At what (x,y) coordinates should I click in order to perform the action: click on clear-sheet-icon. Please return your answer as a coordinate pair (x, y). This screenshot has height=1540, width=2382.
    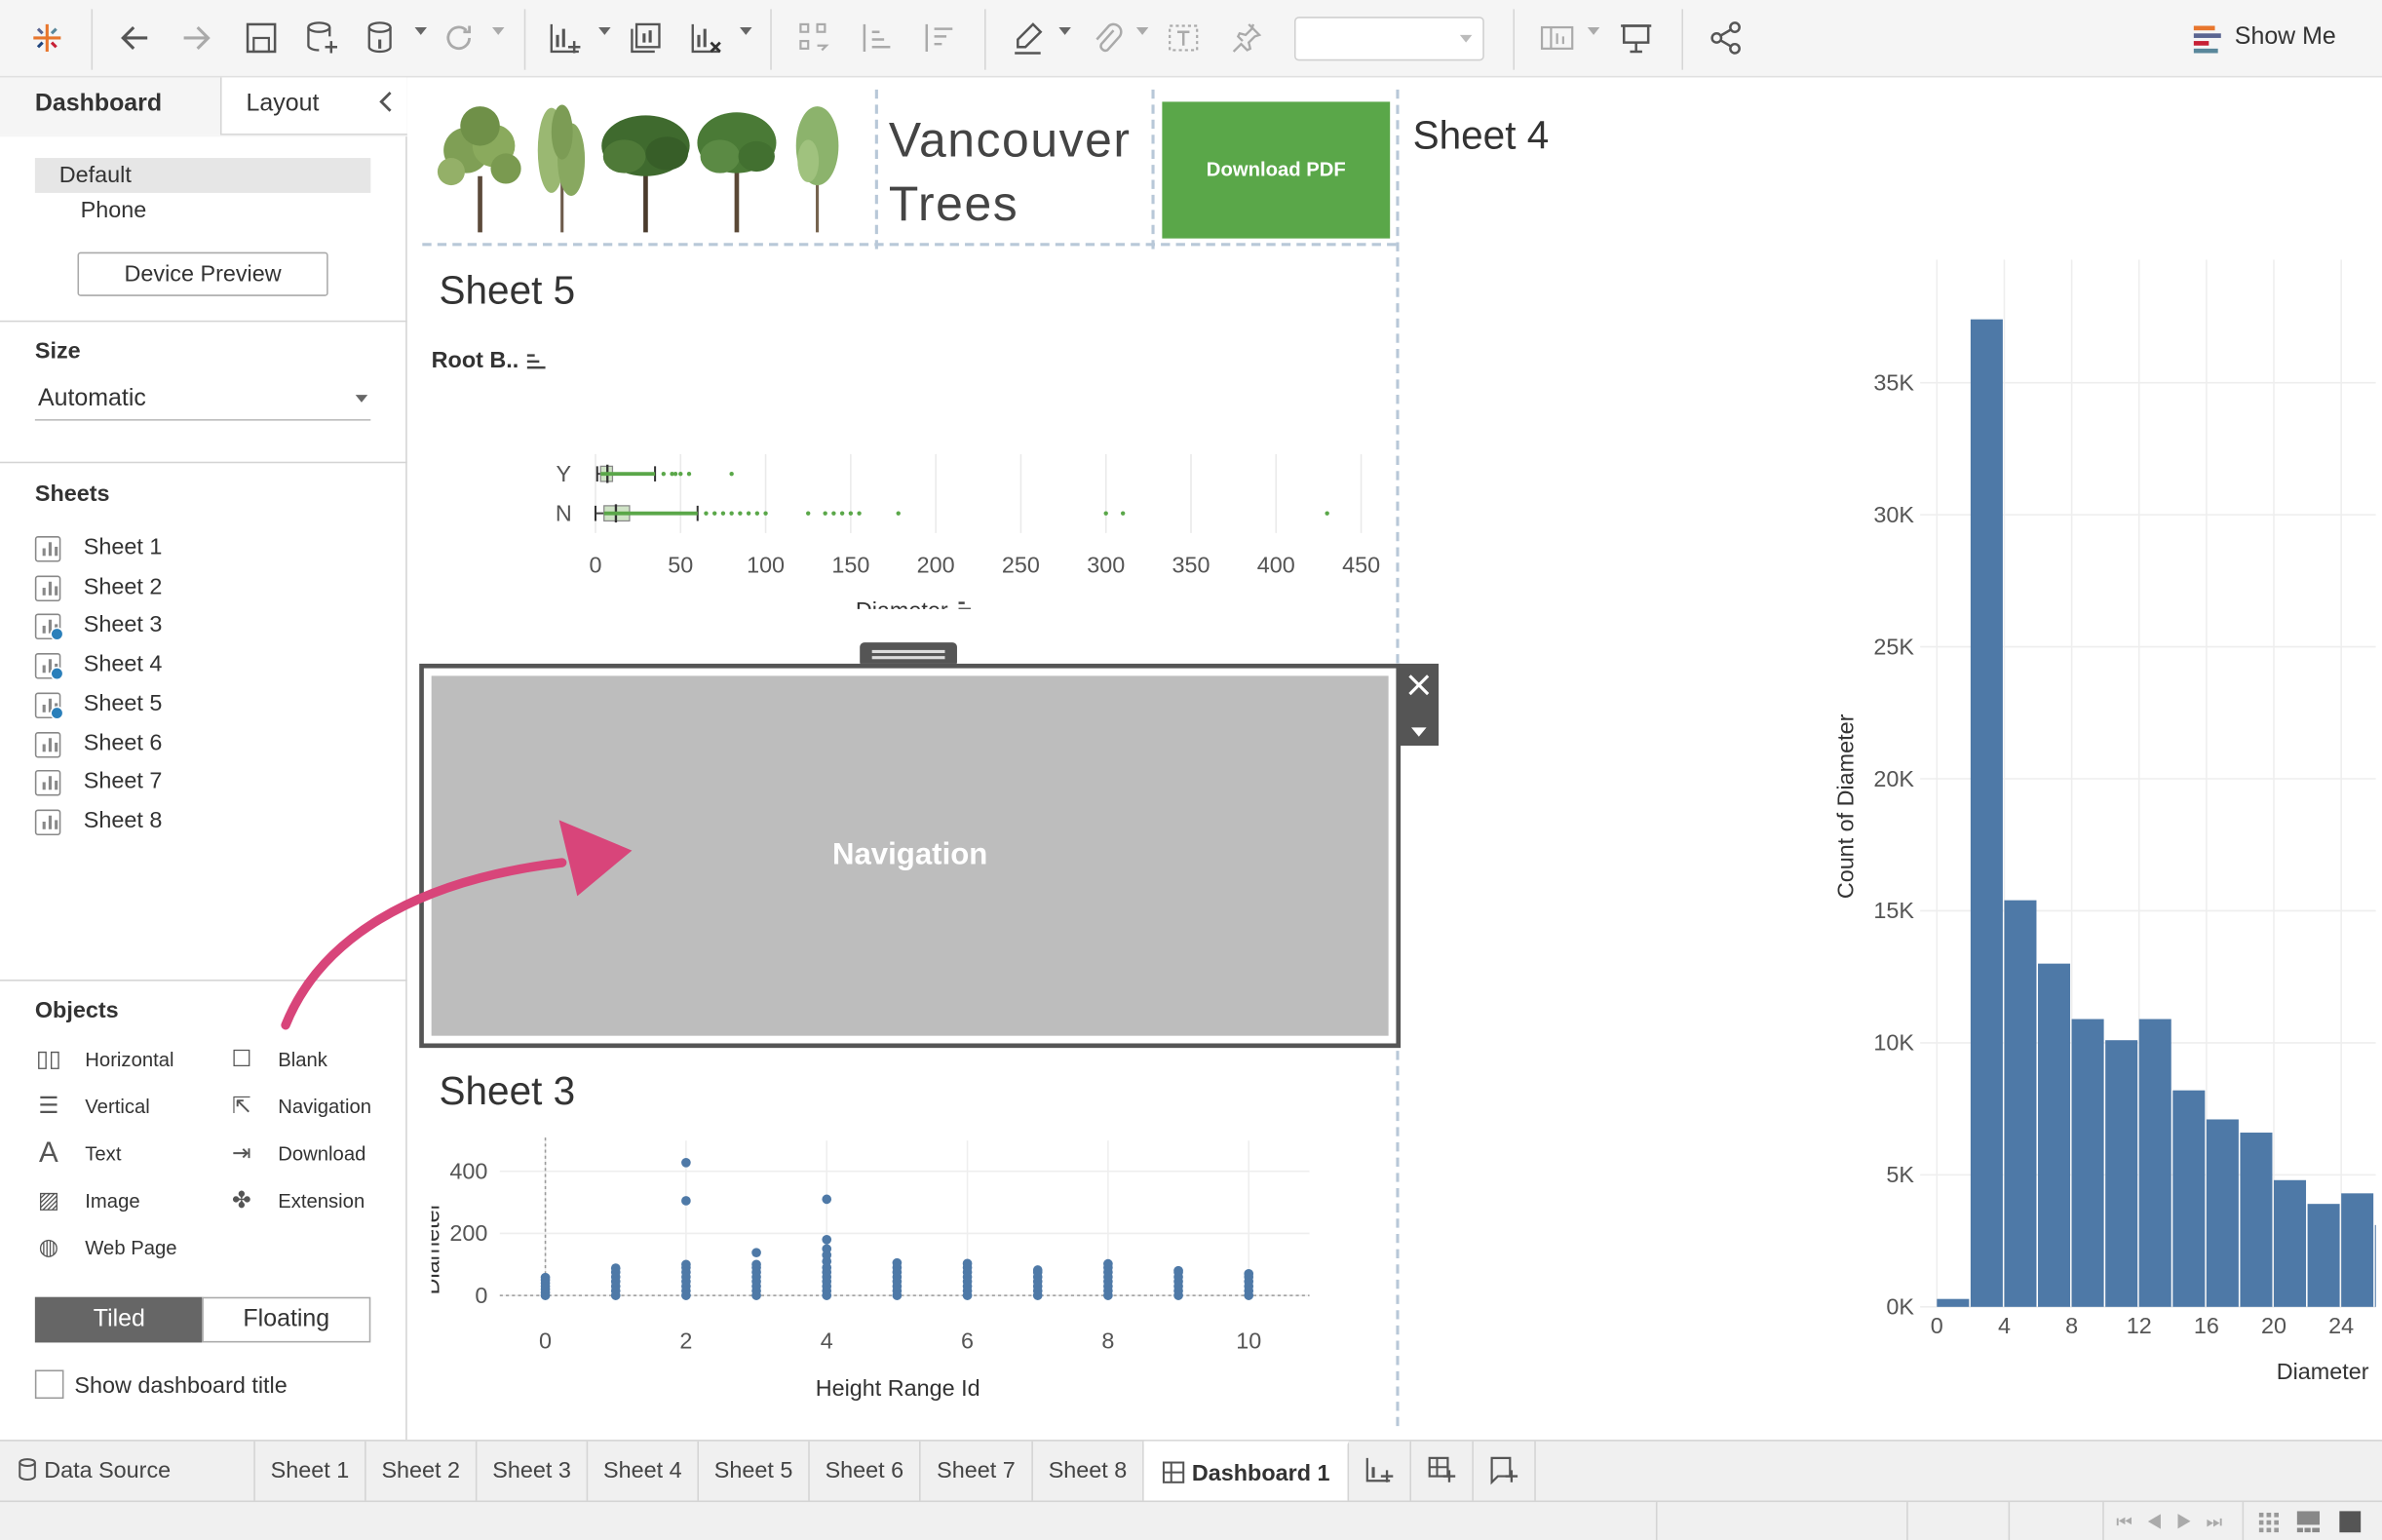
    Looking at the image, I should click on (706, 37).